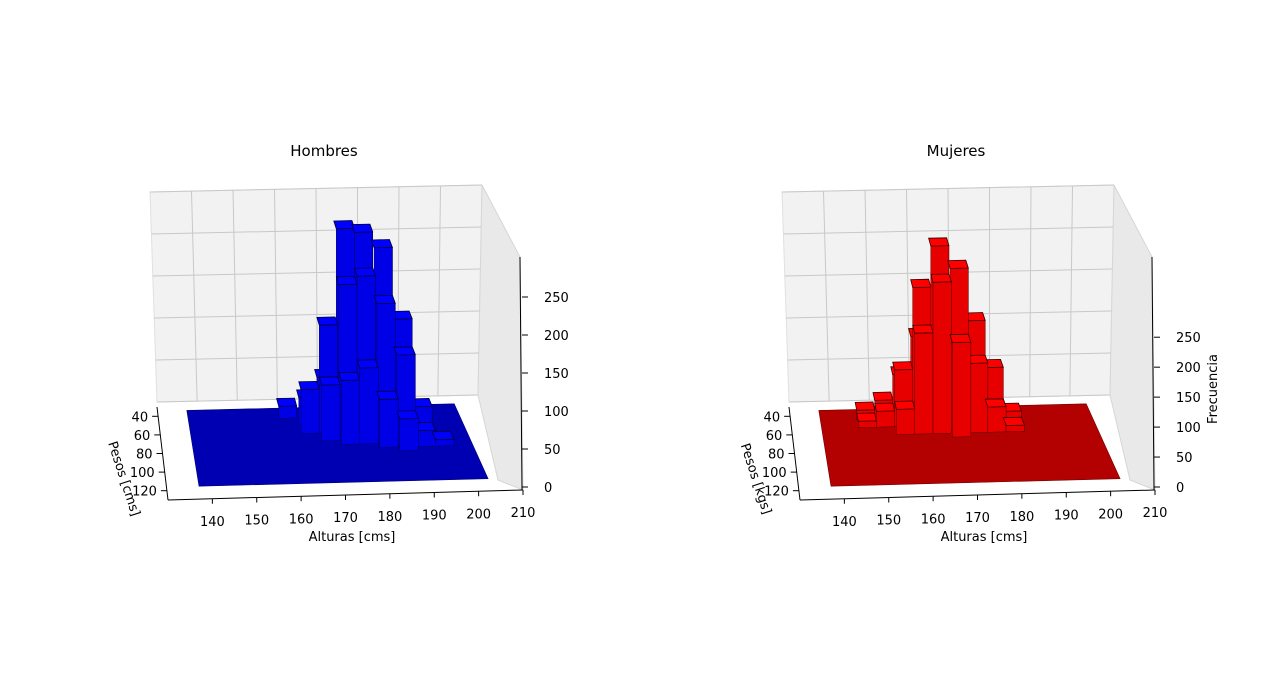 The height and width of the screenshot is (686, 1280). I want to click on chart-title: Hombres, so click(324, 151).